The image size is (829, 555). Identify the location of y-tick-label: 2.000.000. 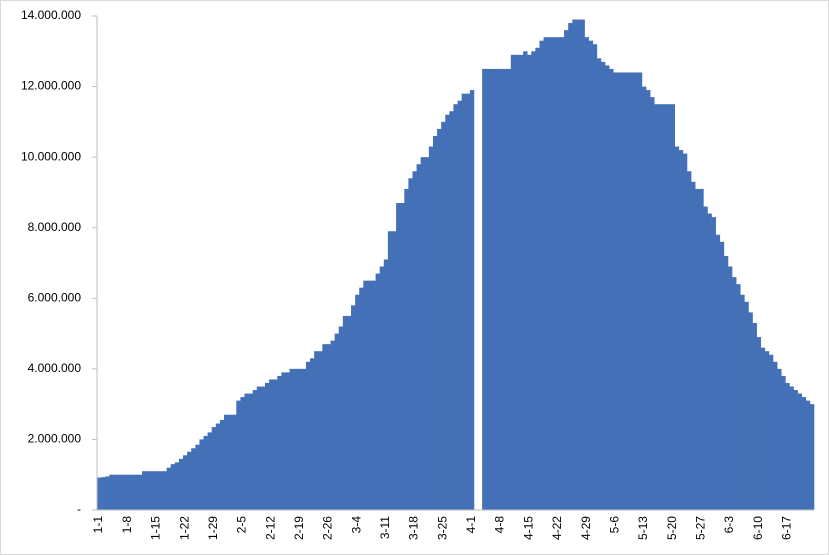
(55, 439).